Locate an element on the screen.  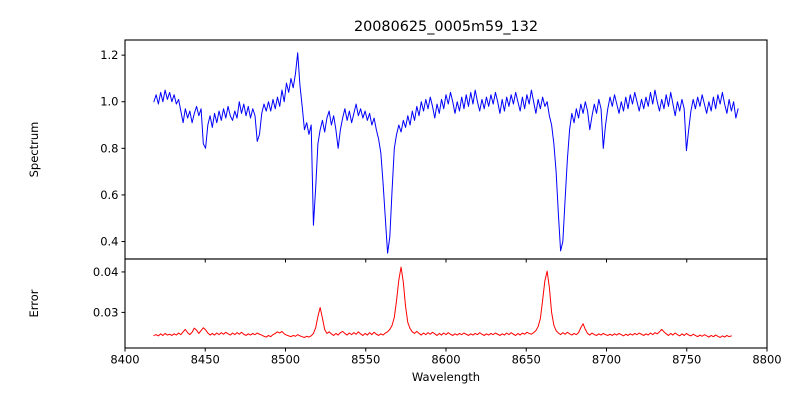
ylabel-spectrum: Spectrum is located at coordinates (34, 150).